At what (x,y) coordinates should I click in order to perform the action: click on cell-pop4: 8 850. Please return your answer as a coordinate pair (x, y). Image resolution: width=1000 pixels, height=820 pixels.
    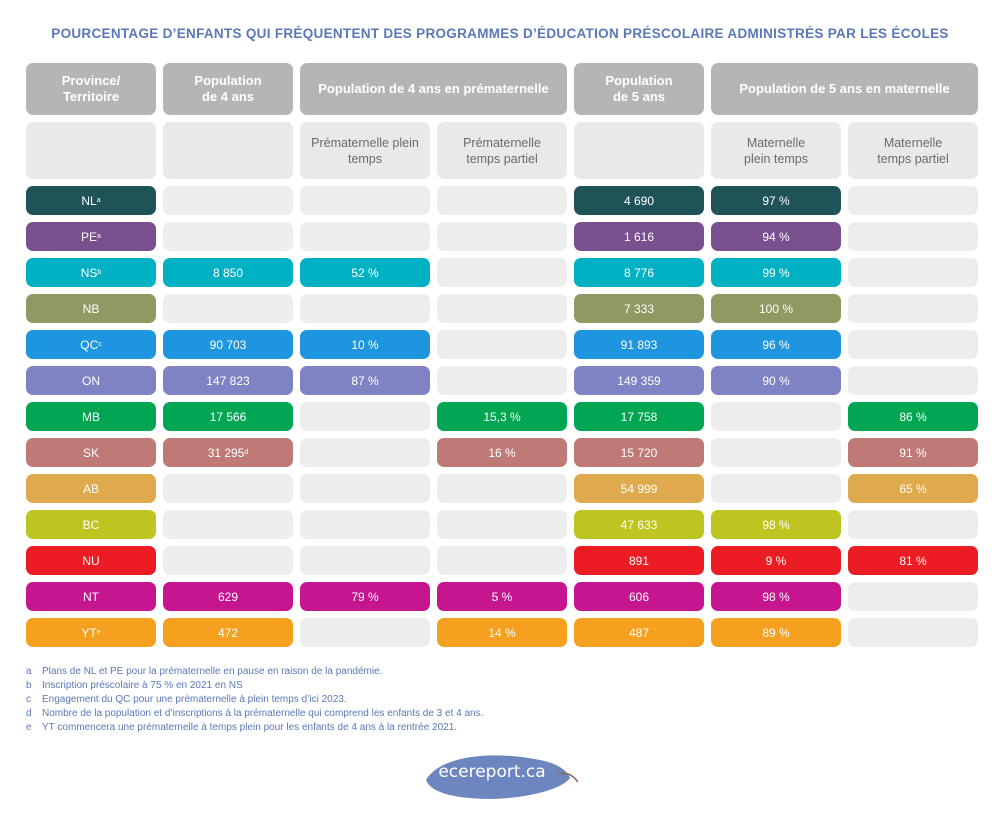
    Looking at the image, I should click on (228, 272).